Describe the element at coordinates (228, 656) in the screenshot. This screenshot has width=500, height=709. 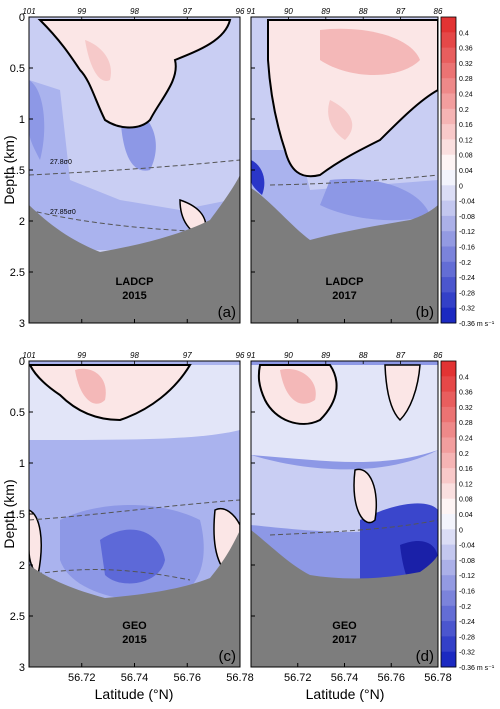
I see `panel-c-tag: (c)` at that location.